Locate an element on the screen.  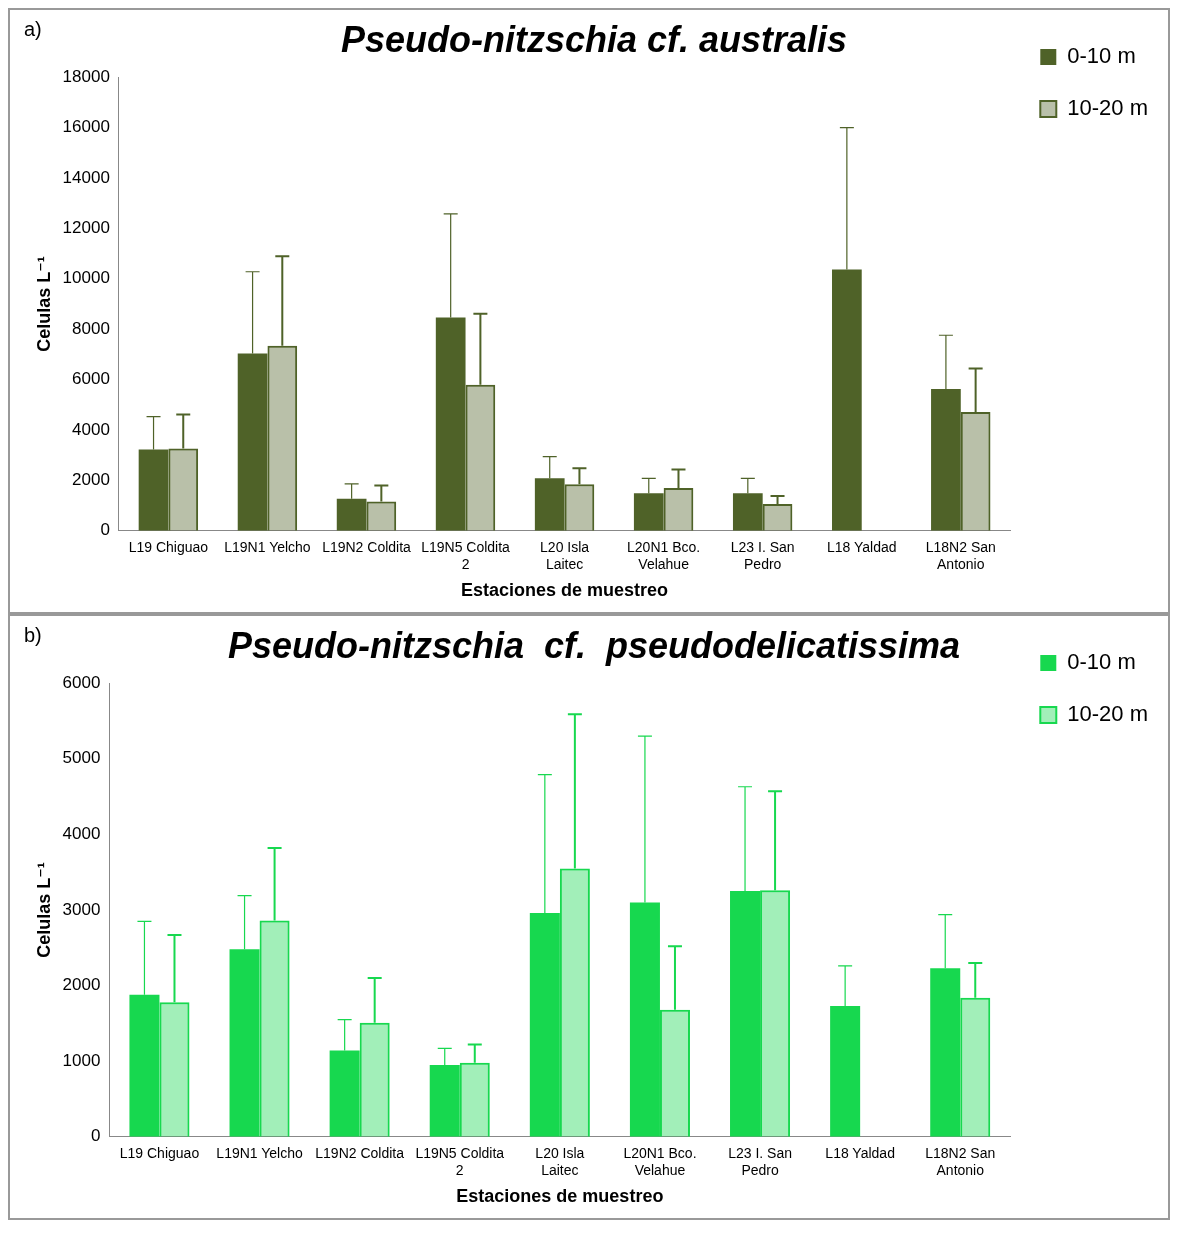
chart-title: Pseudo-nitzschia cf. pseudodelicatissima is located at coordinates (594, 645).